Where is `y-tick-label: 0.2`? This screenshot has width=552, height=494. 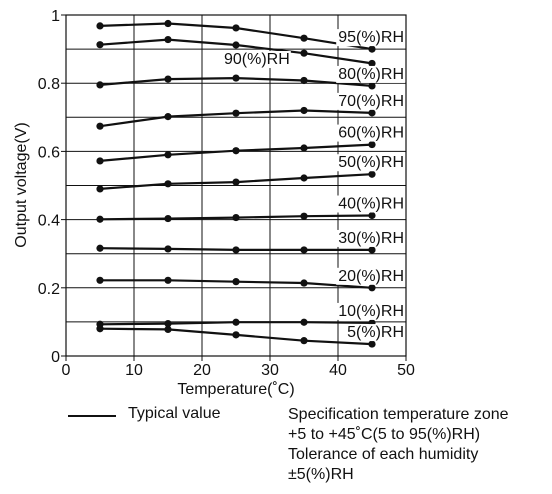 y-tick-label: 0.2 is located at coordinates (49, 289).